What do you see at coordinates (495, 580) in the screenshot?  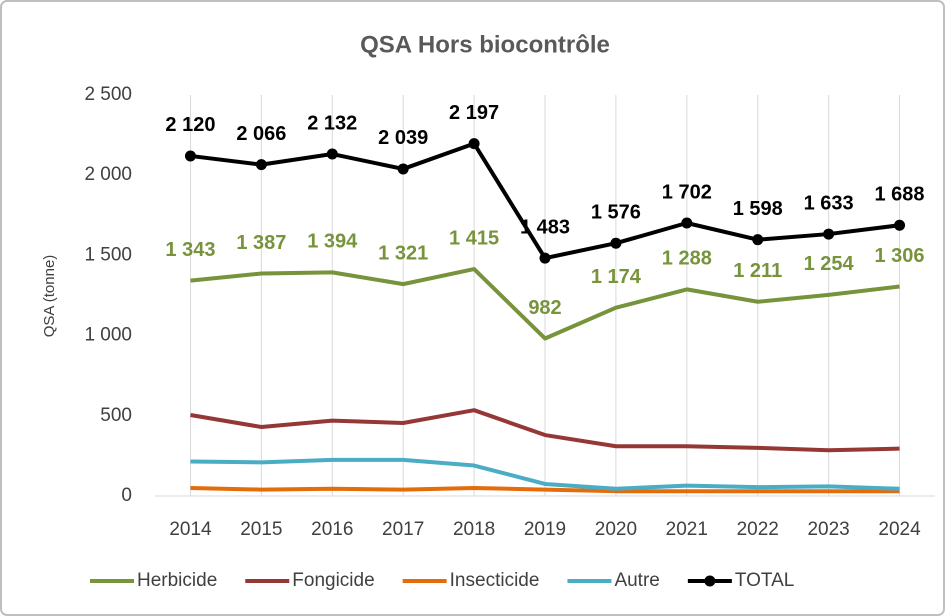 I see `legend-label: Insecticide` at bounding box center [495, 580].